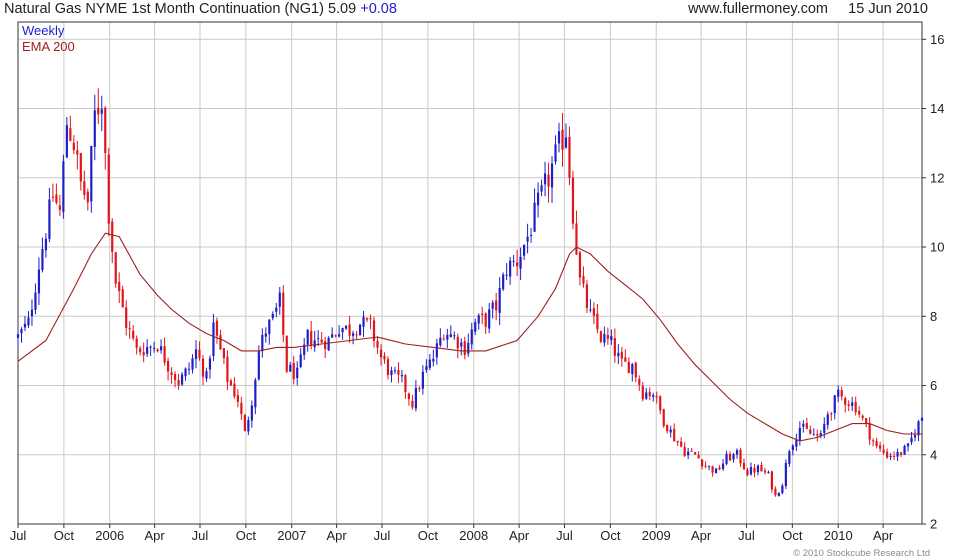 This screenshot has width=980, height=560. Describe the element at coordinates (64, 535) in the screenshot. I see `x-tick-label: Oct` at that location.